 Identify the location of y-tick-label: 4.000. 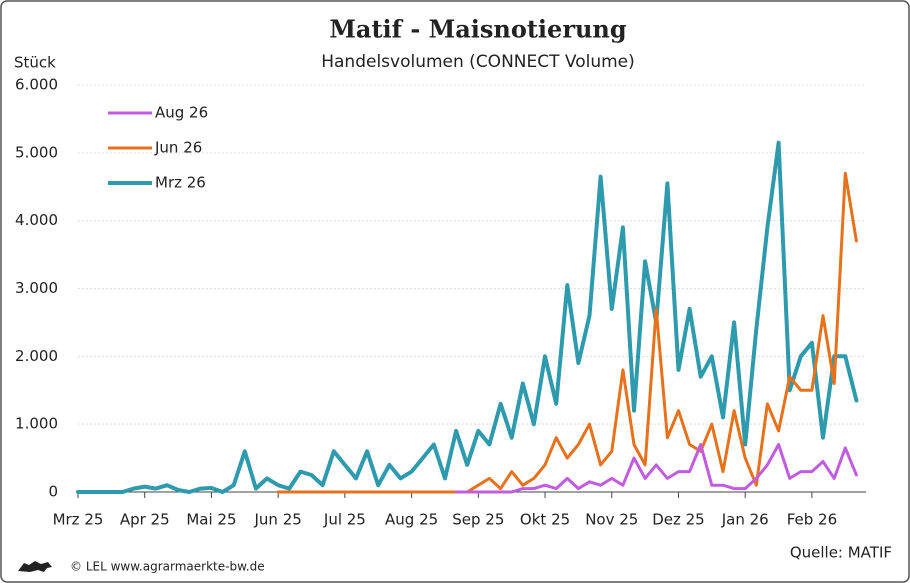
(36, 220).